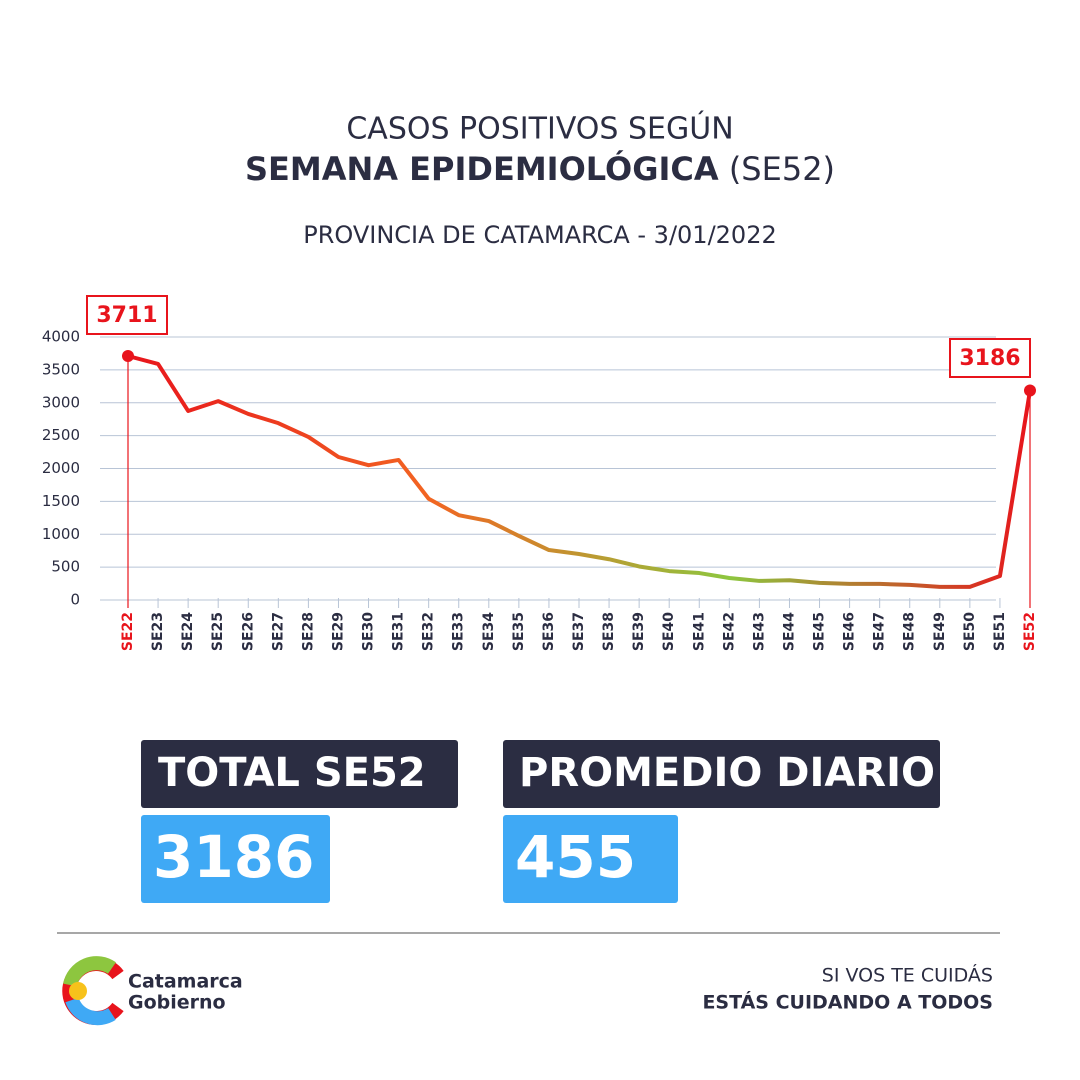  I want to click on y-tick-label: 2000, so click(61, 468).